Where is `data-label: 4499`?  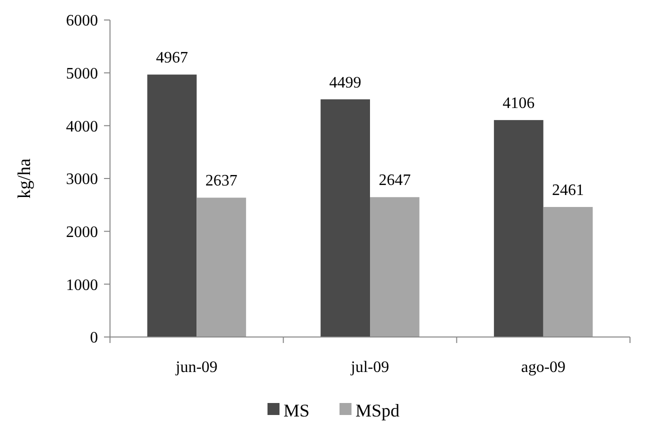
data-label: 4499 is located at coordinates (345, 83).